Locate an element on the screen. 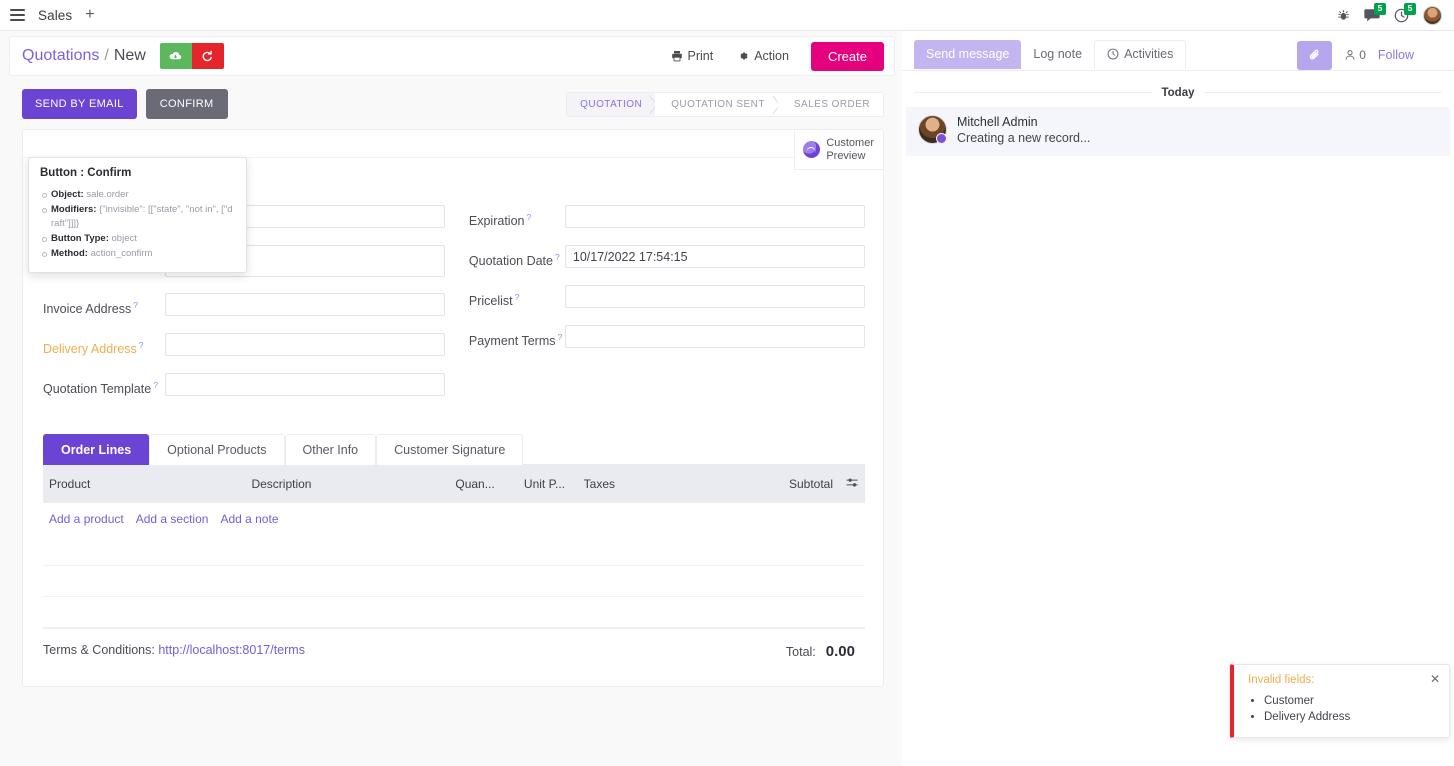 The image size is (1454, 766). column-settings-icon is located at coordinates (852, 483).